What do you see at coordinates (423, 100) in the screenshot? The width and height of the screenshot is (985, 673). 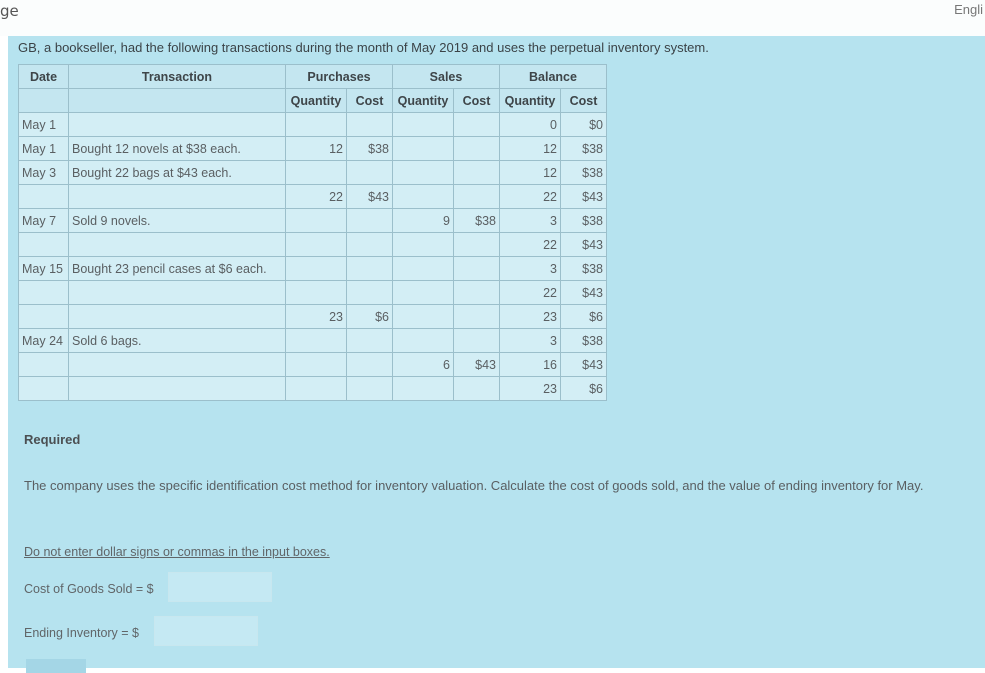 I see `subheader-sales-quantity: Quantity` at bounding box center [423, 100].